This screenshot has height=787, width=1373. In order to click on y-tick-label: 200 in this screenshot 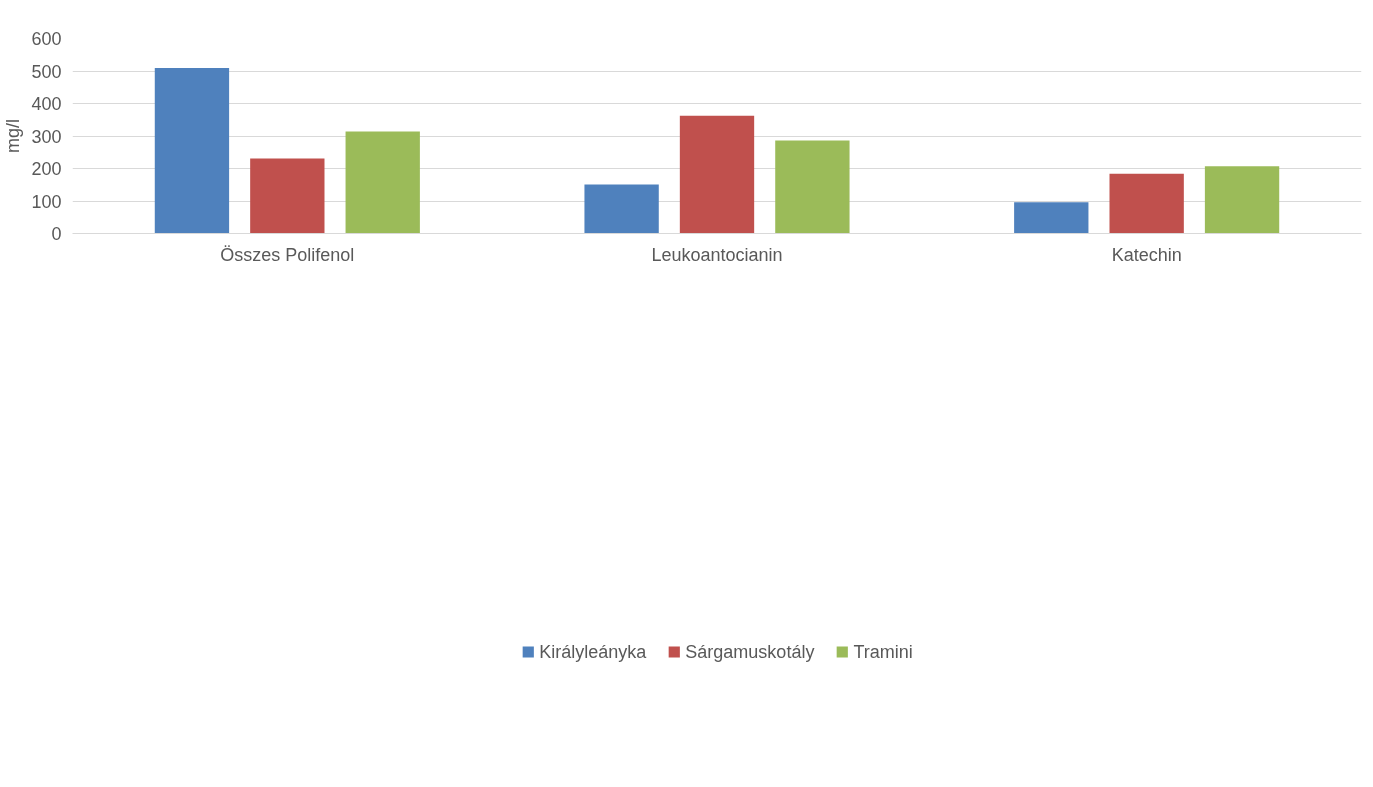, I will do `click(46, 169)`.